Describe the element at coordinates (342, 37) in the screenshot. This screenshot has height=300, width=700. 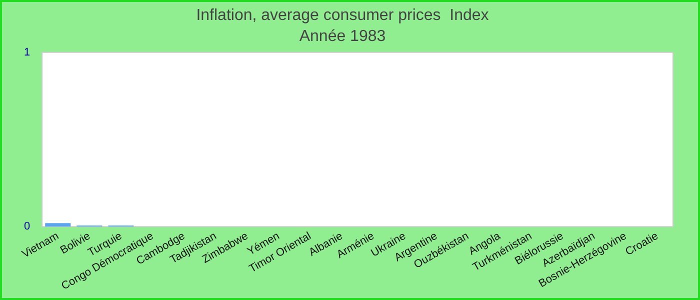
I see `chart-subtitle: Année 1983` at that location.